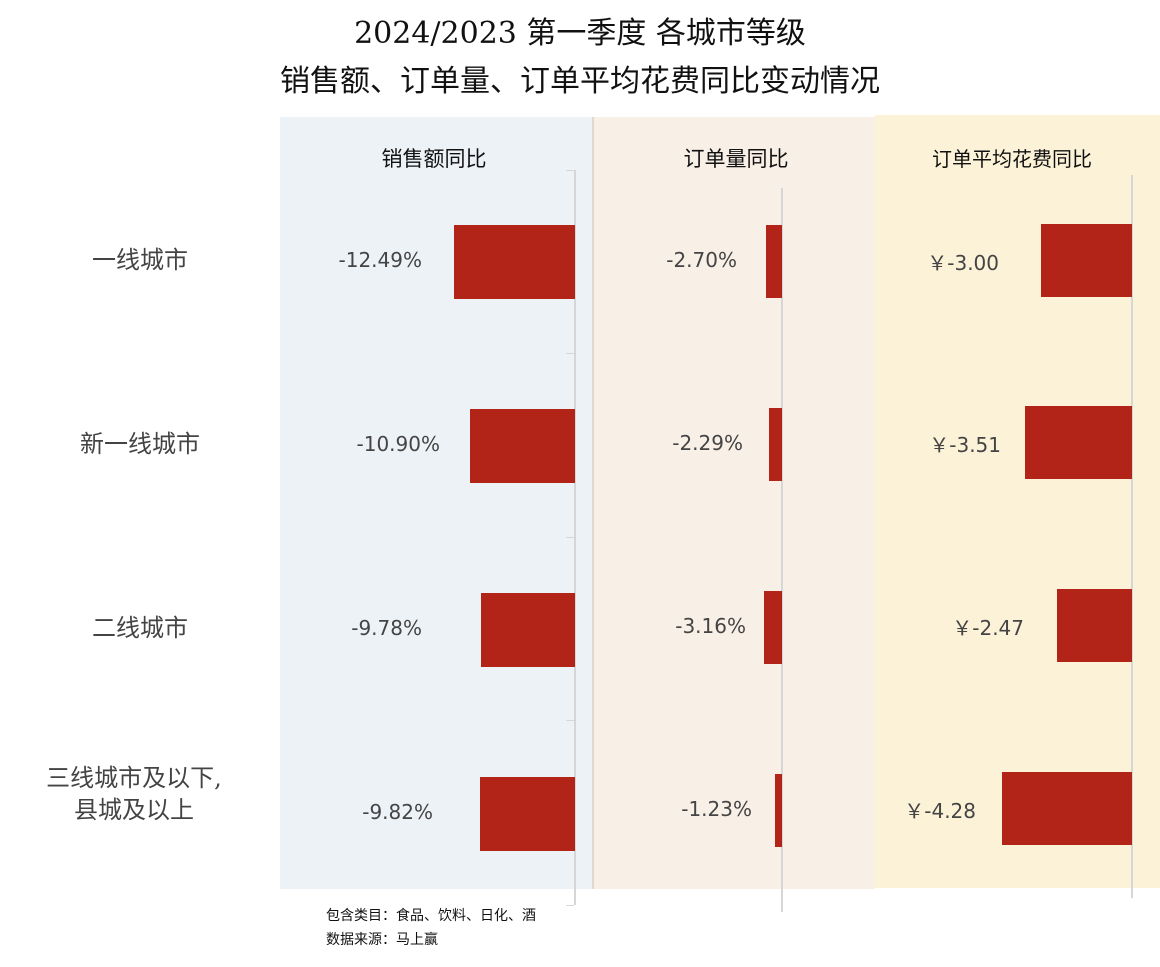 The image size is (1160, 967). I want to click on sales-value-label: -10.90%, so click(398, 444).